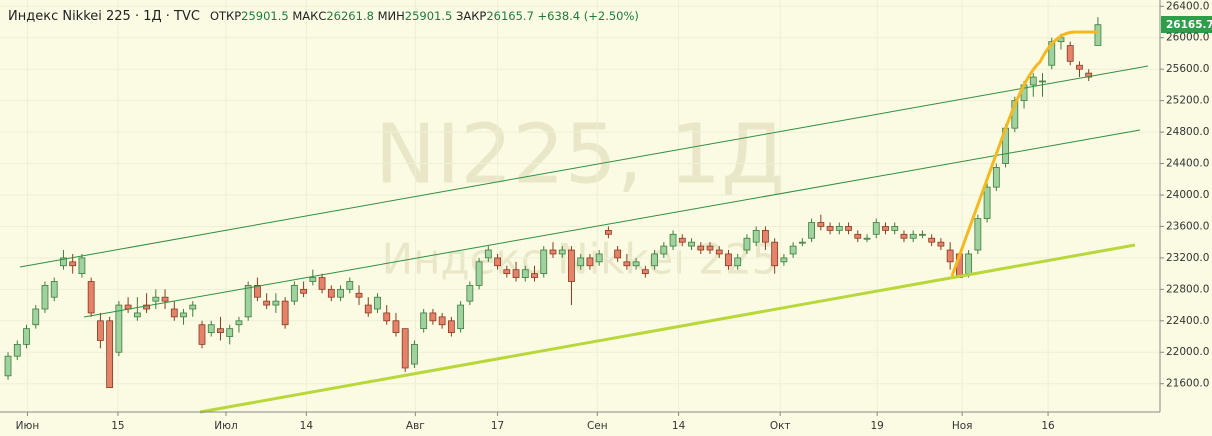 This screenshot has height=436, width=1212. I want to click on y-tick-label: 23600.0, so click(1187, 226).